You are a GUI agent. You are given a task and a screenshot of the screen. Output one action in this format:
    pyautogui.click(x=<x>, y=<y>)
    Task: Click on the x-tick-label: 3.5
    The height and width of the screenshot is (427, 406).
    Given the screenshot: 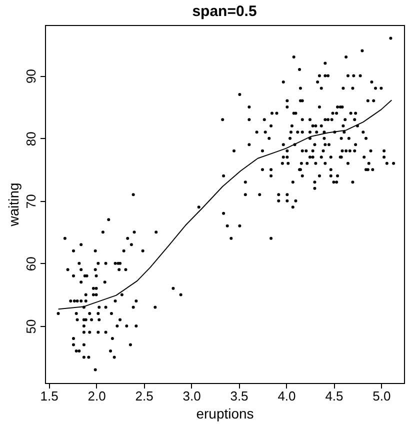 What is the action you would take?
    pyautogui.click(x=239, y=396)
    